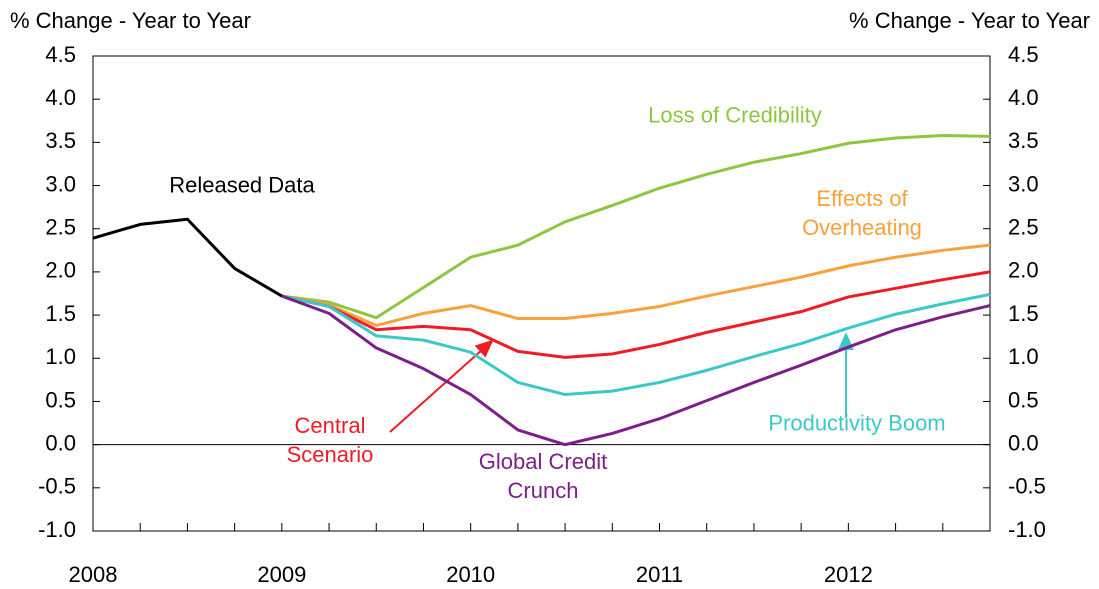 This screenshot has width=1099, height=589. Describe the element at coordinates (862, 213) in the screenshot. I see `series-label: Effects of Overheating` at that location.